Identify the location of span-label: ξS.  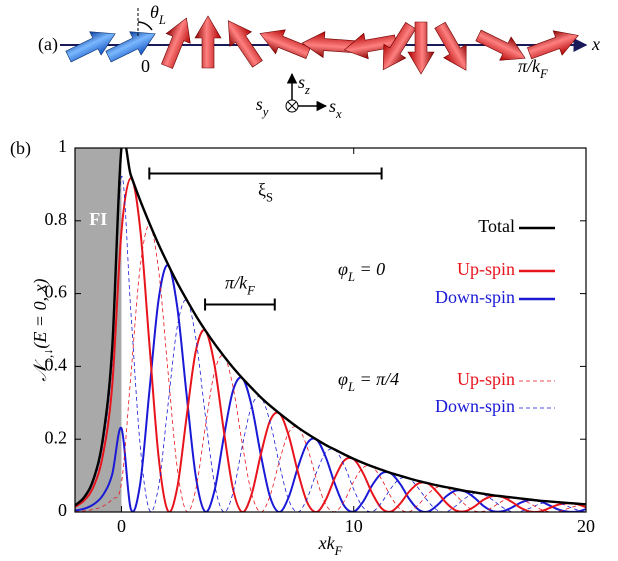
(265, 192).